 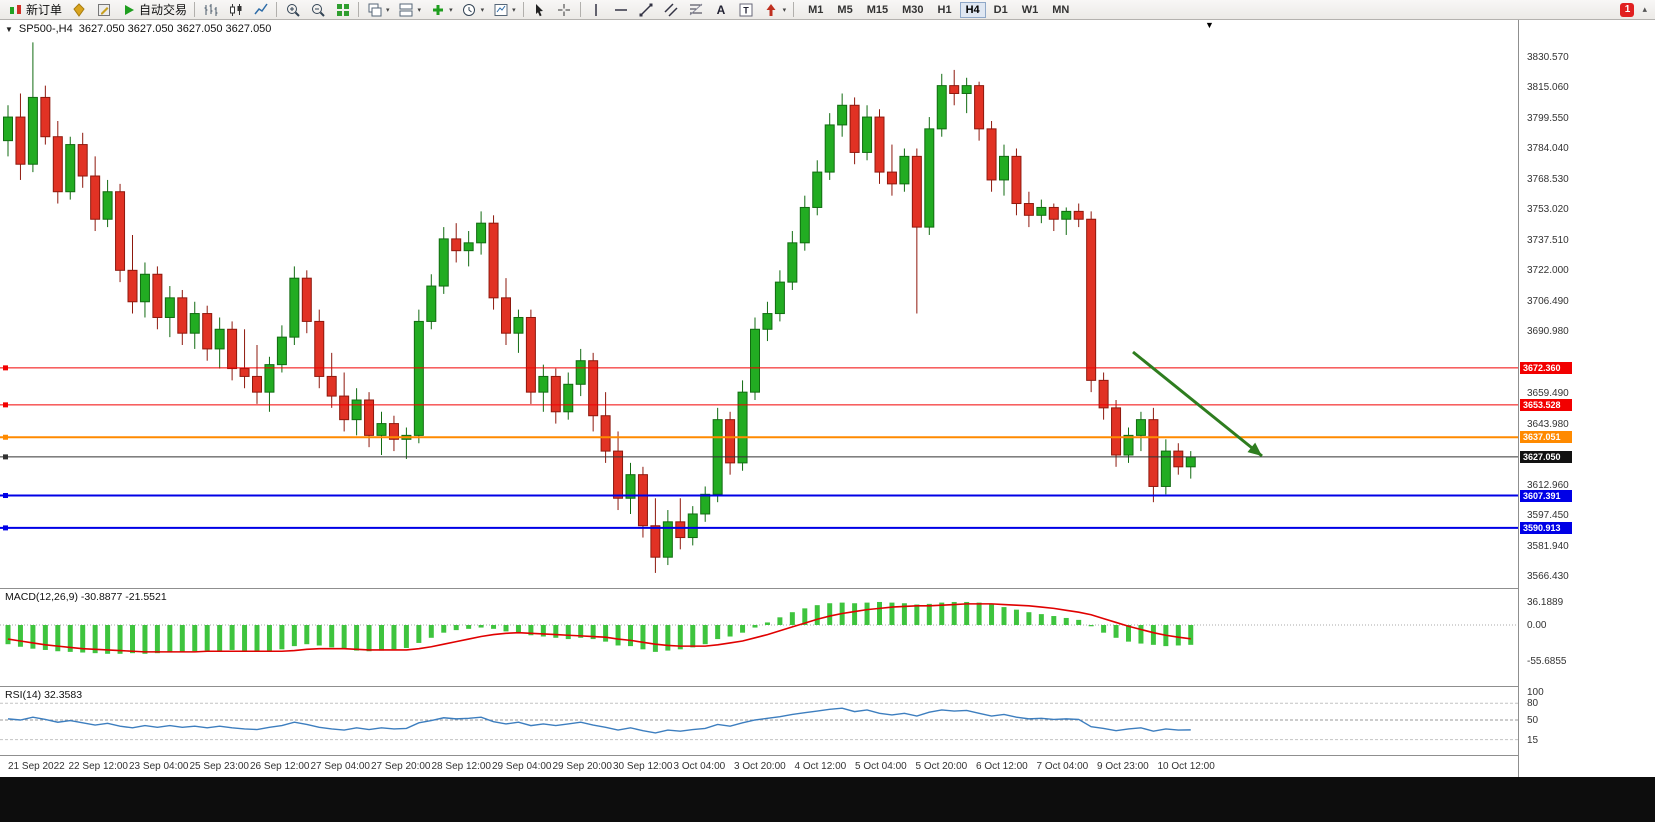 What do you see at coordinates (746, 10) in the screenshot?
I see `text-label-button: T` at bounding box center [746, 10].